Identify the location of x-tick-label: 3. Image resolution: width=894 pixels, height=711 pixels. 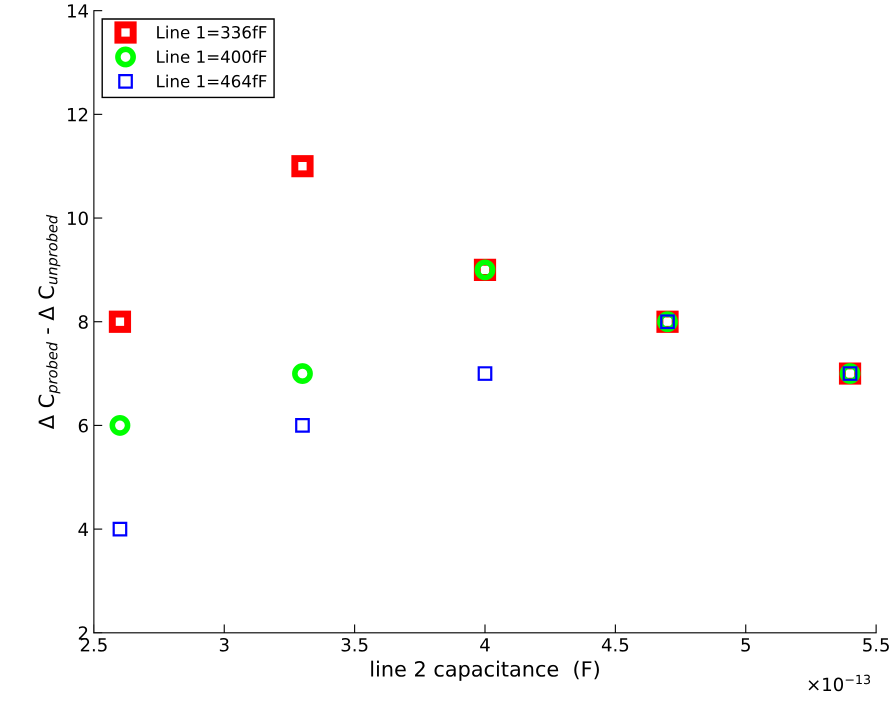
(224, 645).